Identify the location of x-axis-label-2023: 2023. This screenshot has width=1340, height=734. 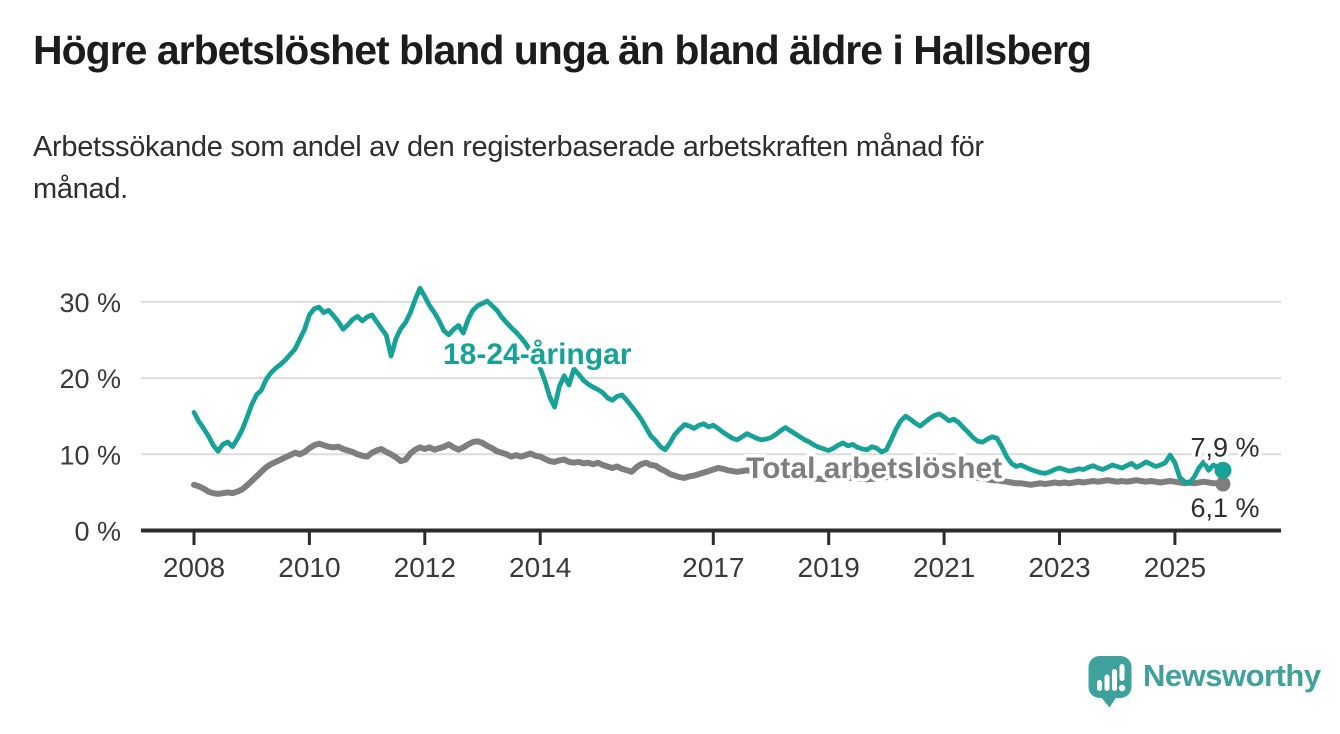
(1059, 567).